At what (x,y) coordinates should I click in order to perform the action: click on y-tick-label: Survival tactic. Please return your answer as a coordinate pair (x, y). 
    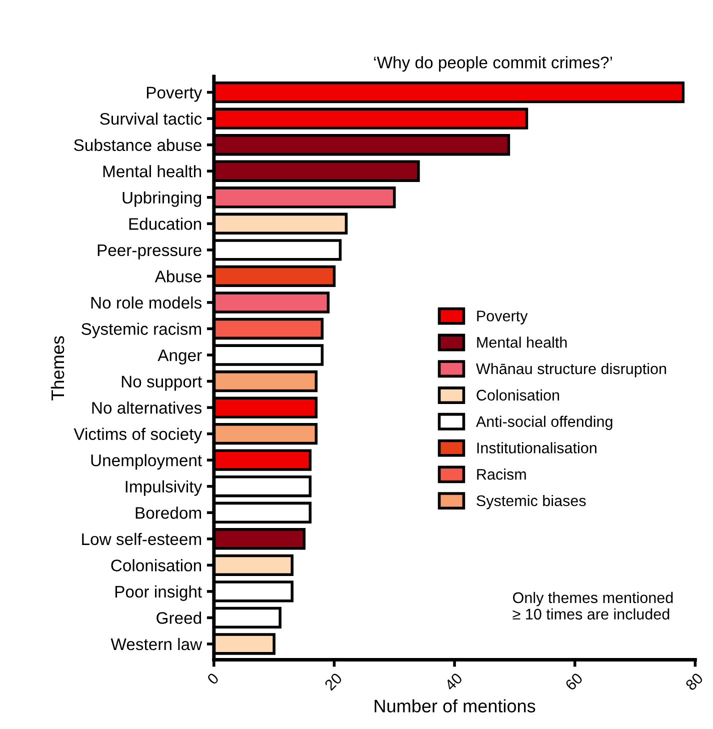
    Looking at the image, I should click on (151, 118).